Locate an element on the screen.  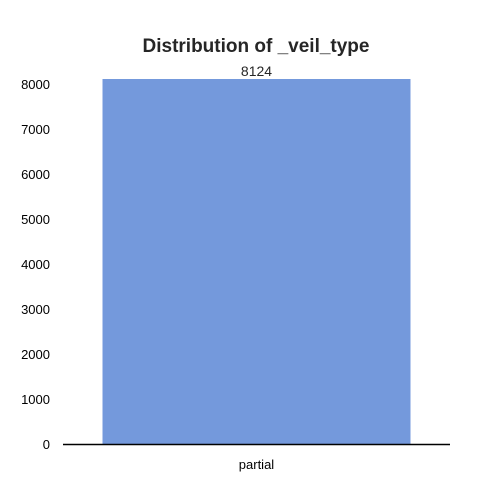
x-axis-ticks: partial is located at coordinates (257, 464).